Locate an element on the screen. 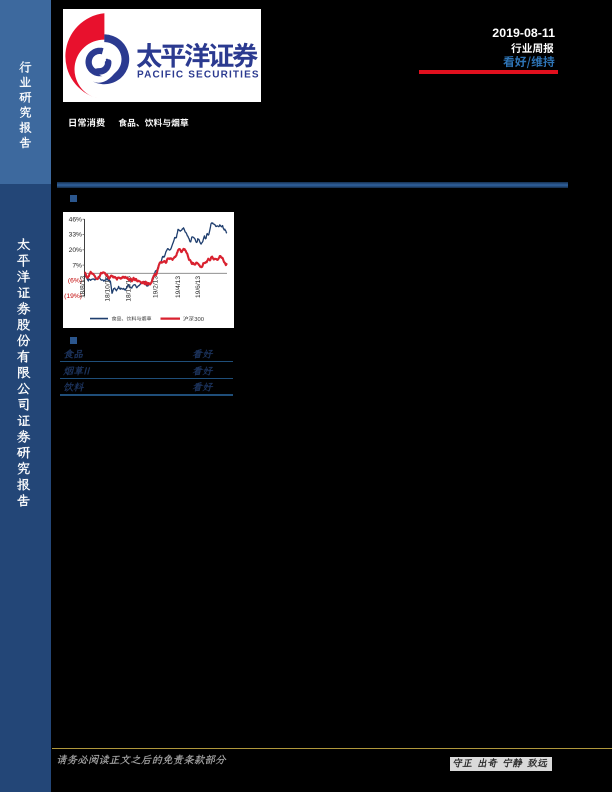 The height and width of the screenshot is (792, 612). svg-text: (19%) is located at coordinates (73, 296).